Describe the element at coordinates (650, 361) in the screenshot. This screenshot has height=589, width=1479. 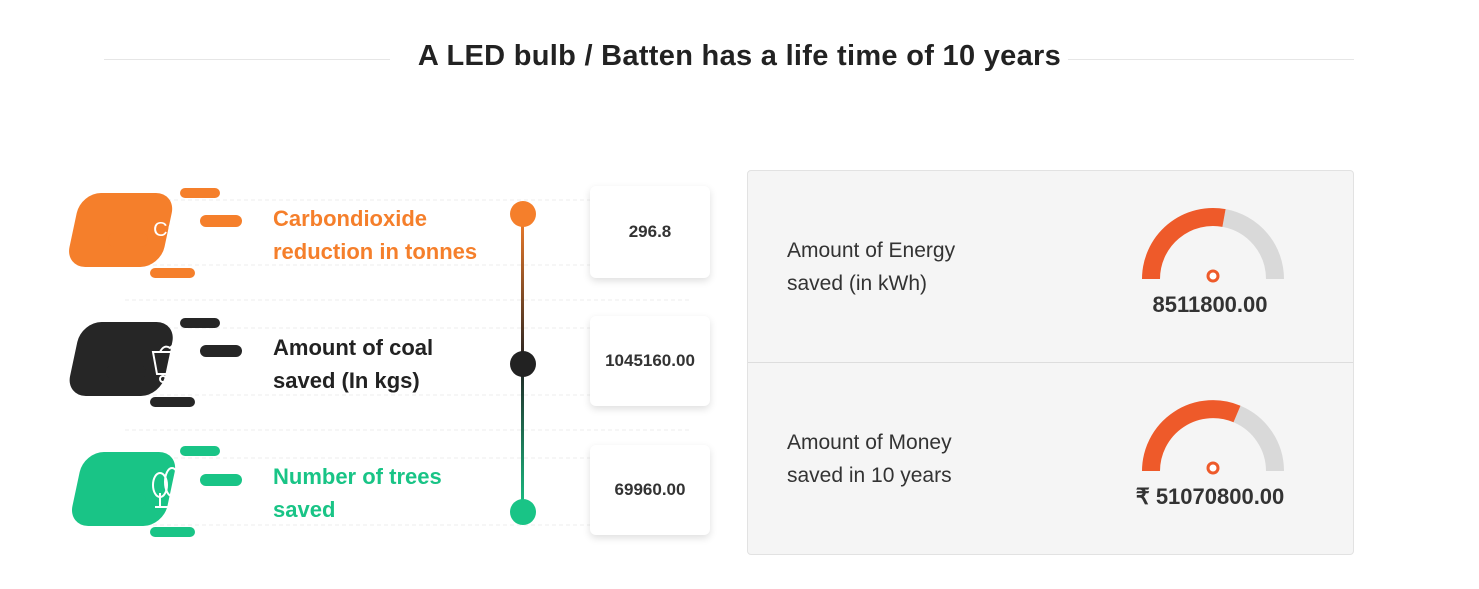
I see `value-box: 1045160.00` at that location.